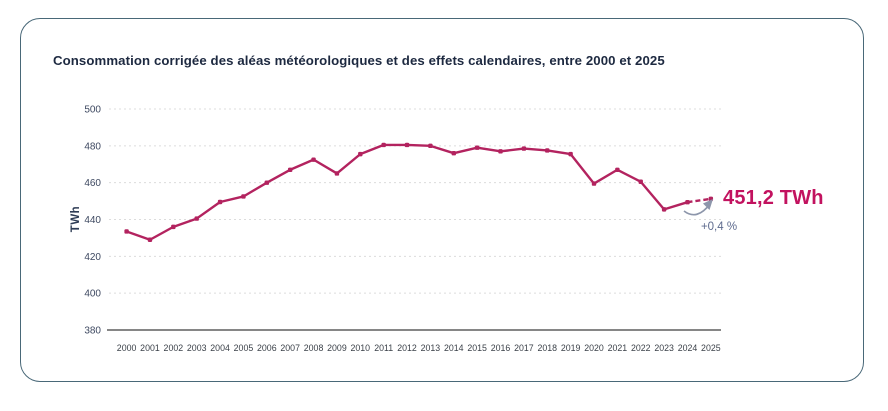 The image size is (888, 411). Describe the element at coordinates (547, 150) in the screenshot. I see `data-point-2018` at that location.